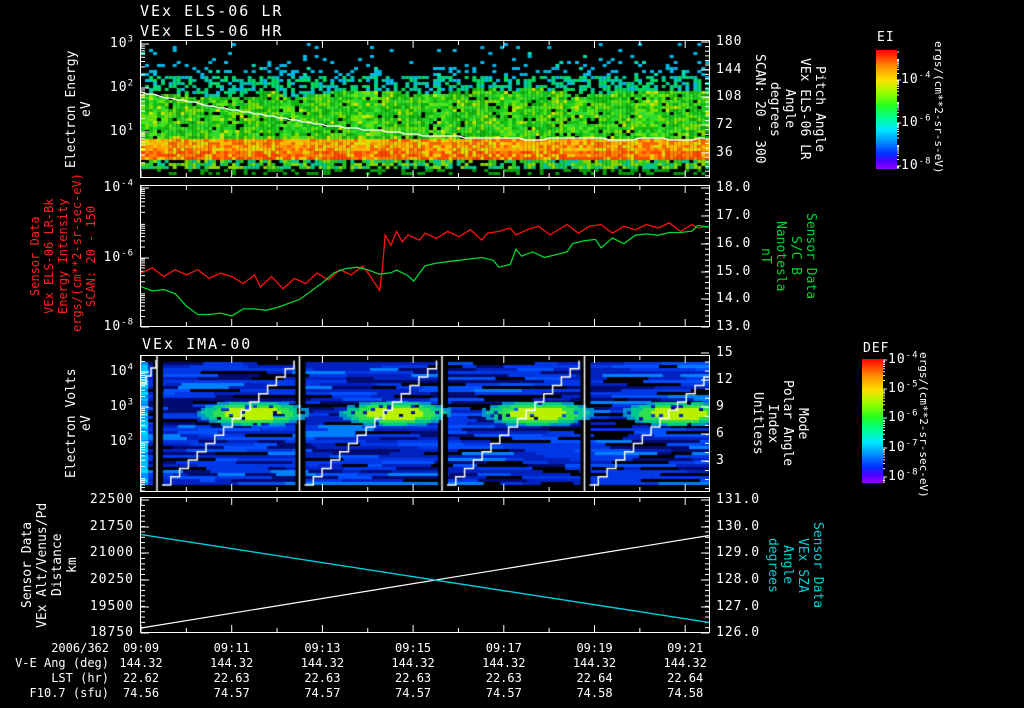 The height and width of the screenshot is (708, 1024). What do you see at coordinates (720, 433) in the screenshot?
I see `axis-tick-label: 6` at bounding box center [720, 433].